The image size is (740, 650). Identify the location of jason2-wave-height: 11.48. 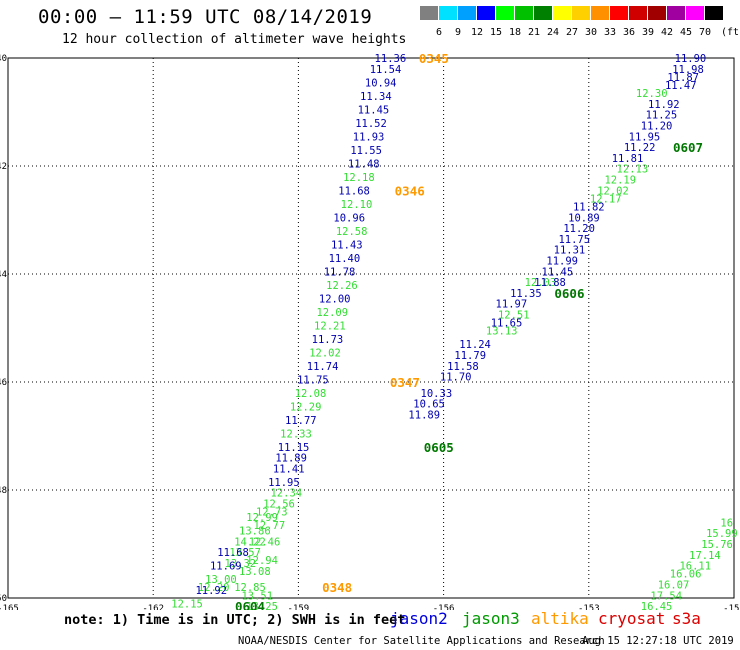
(364, 164).